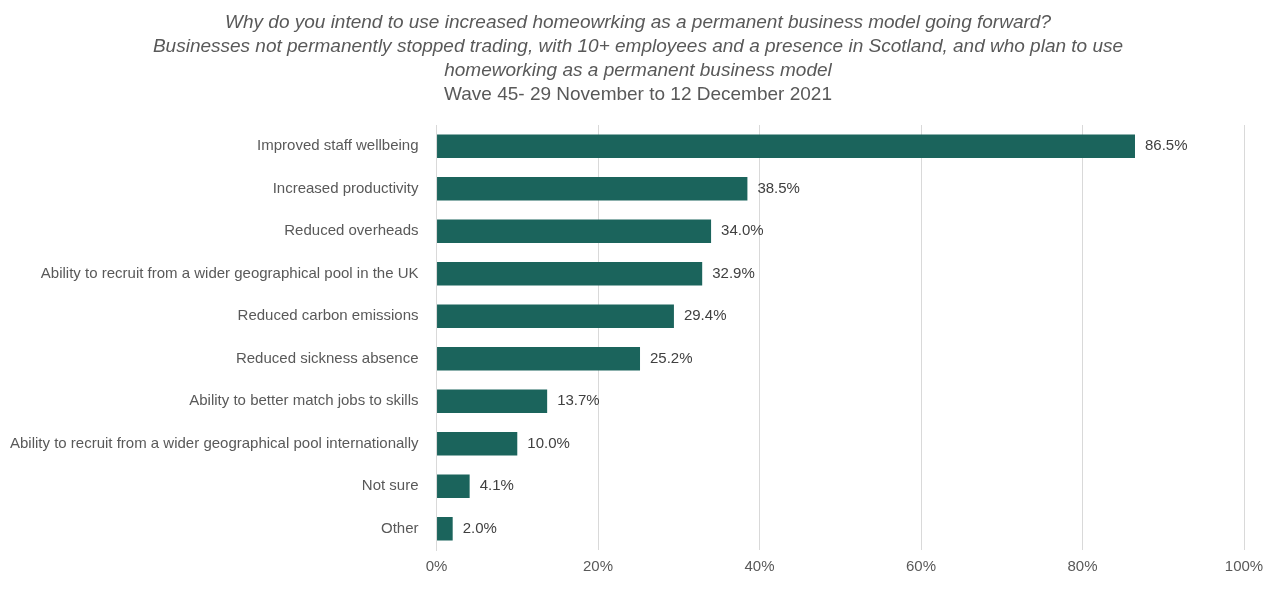 Image resolution: width=1276 pixels, height=596 pixels. What do you see at coordinates (733, 272) in the screenshot?
I see `data-label: 32.9%` at bounding box center [733, 272].